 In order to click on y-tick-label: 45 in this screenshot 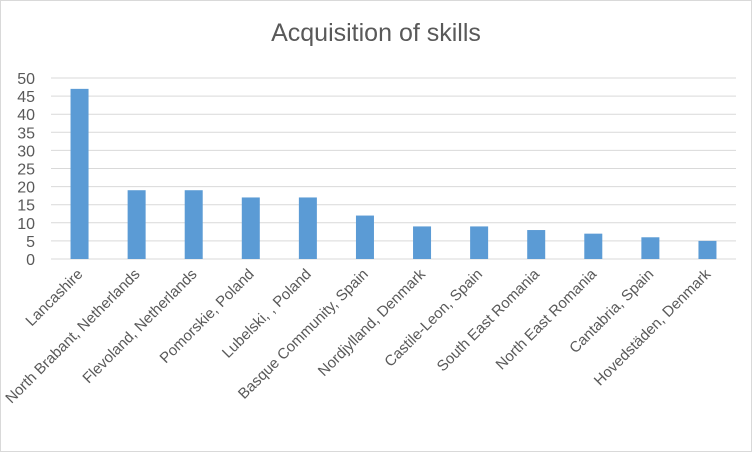, I will do `click(26, 97)`.